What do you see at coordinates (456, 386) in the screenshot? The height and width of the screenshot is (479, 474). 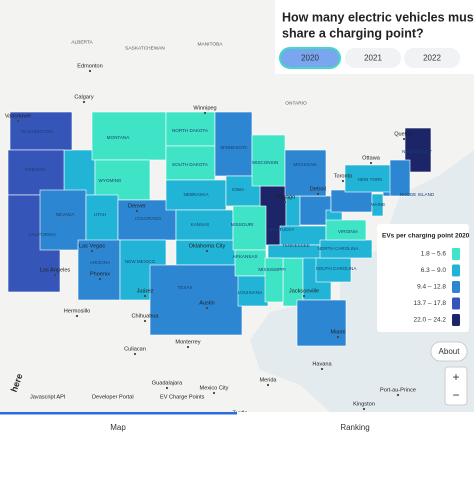 I see `zoom-box` at bounding box center [456, 386].